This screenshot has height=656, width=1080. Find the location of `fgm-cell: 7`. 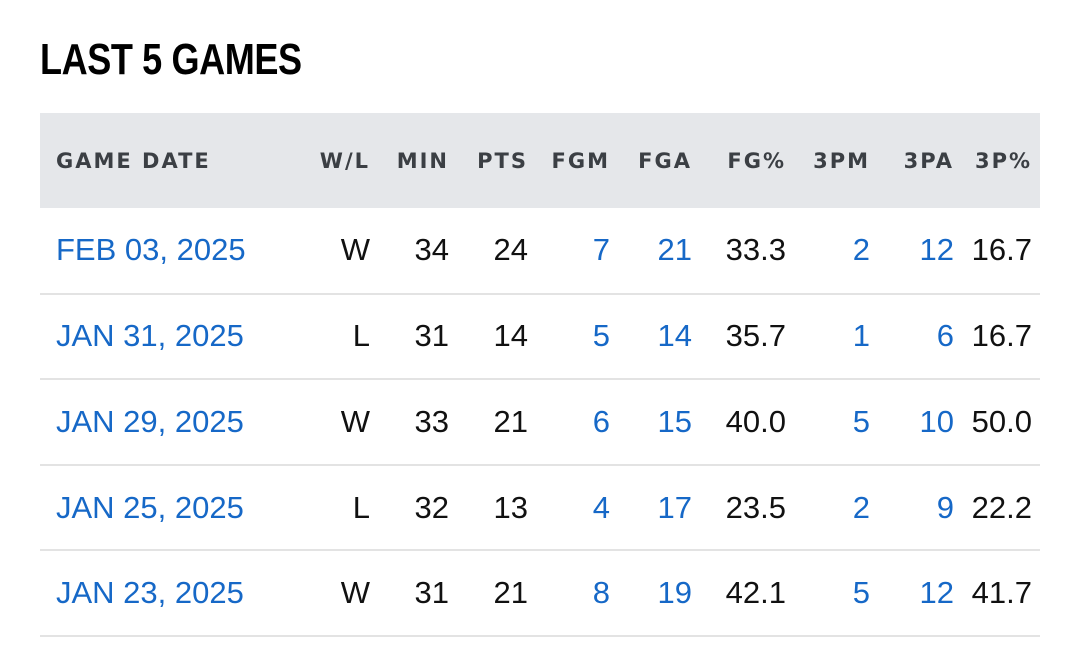

fgm-cell: 7 is located at coordinates (569, 251).